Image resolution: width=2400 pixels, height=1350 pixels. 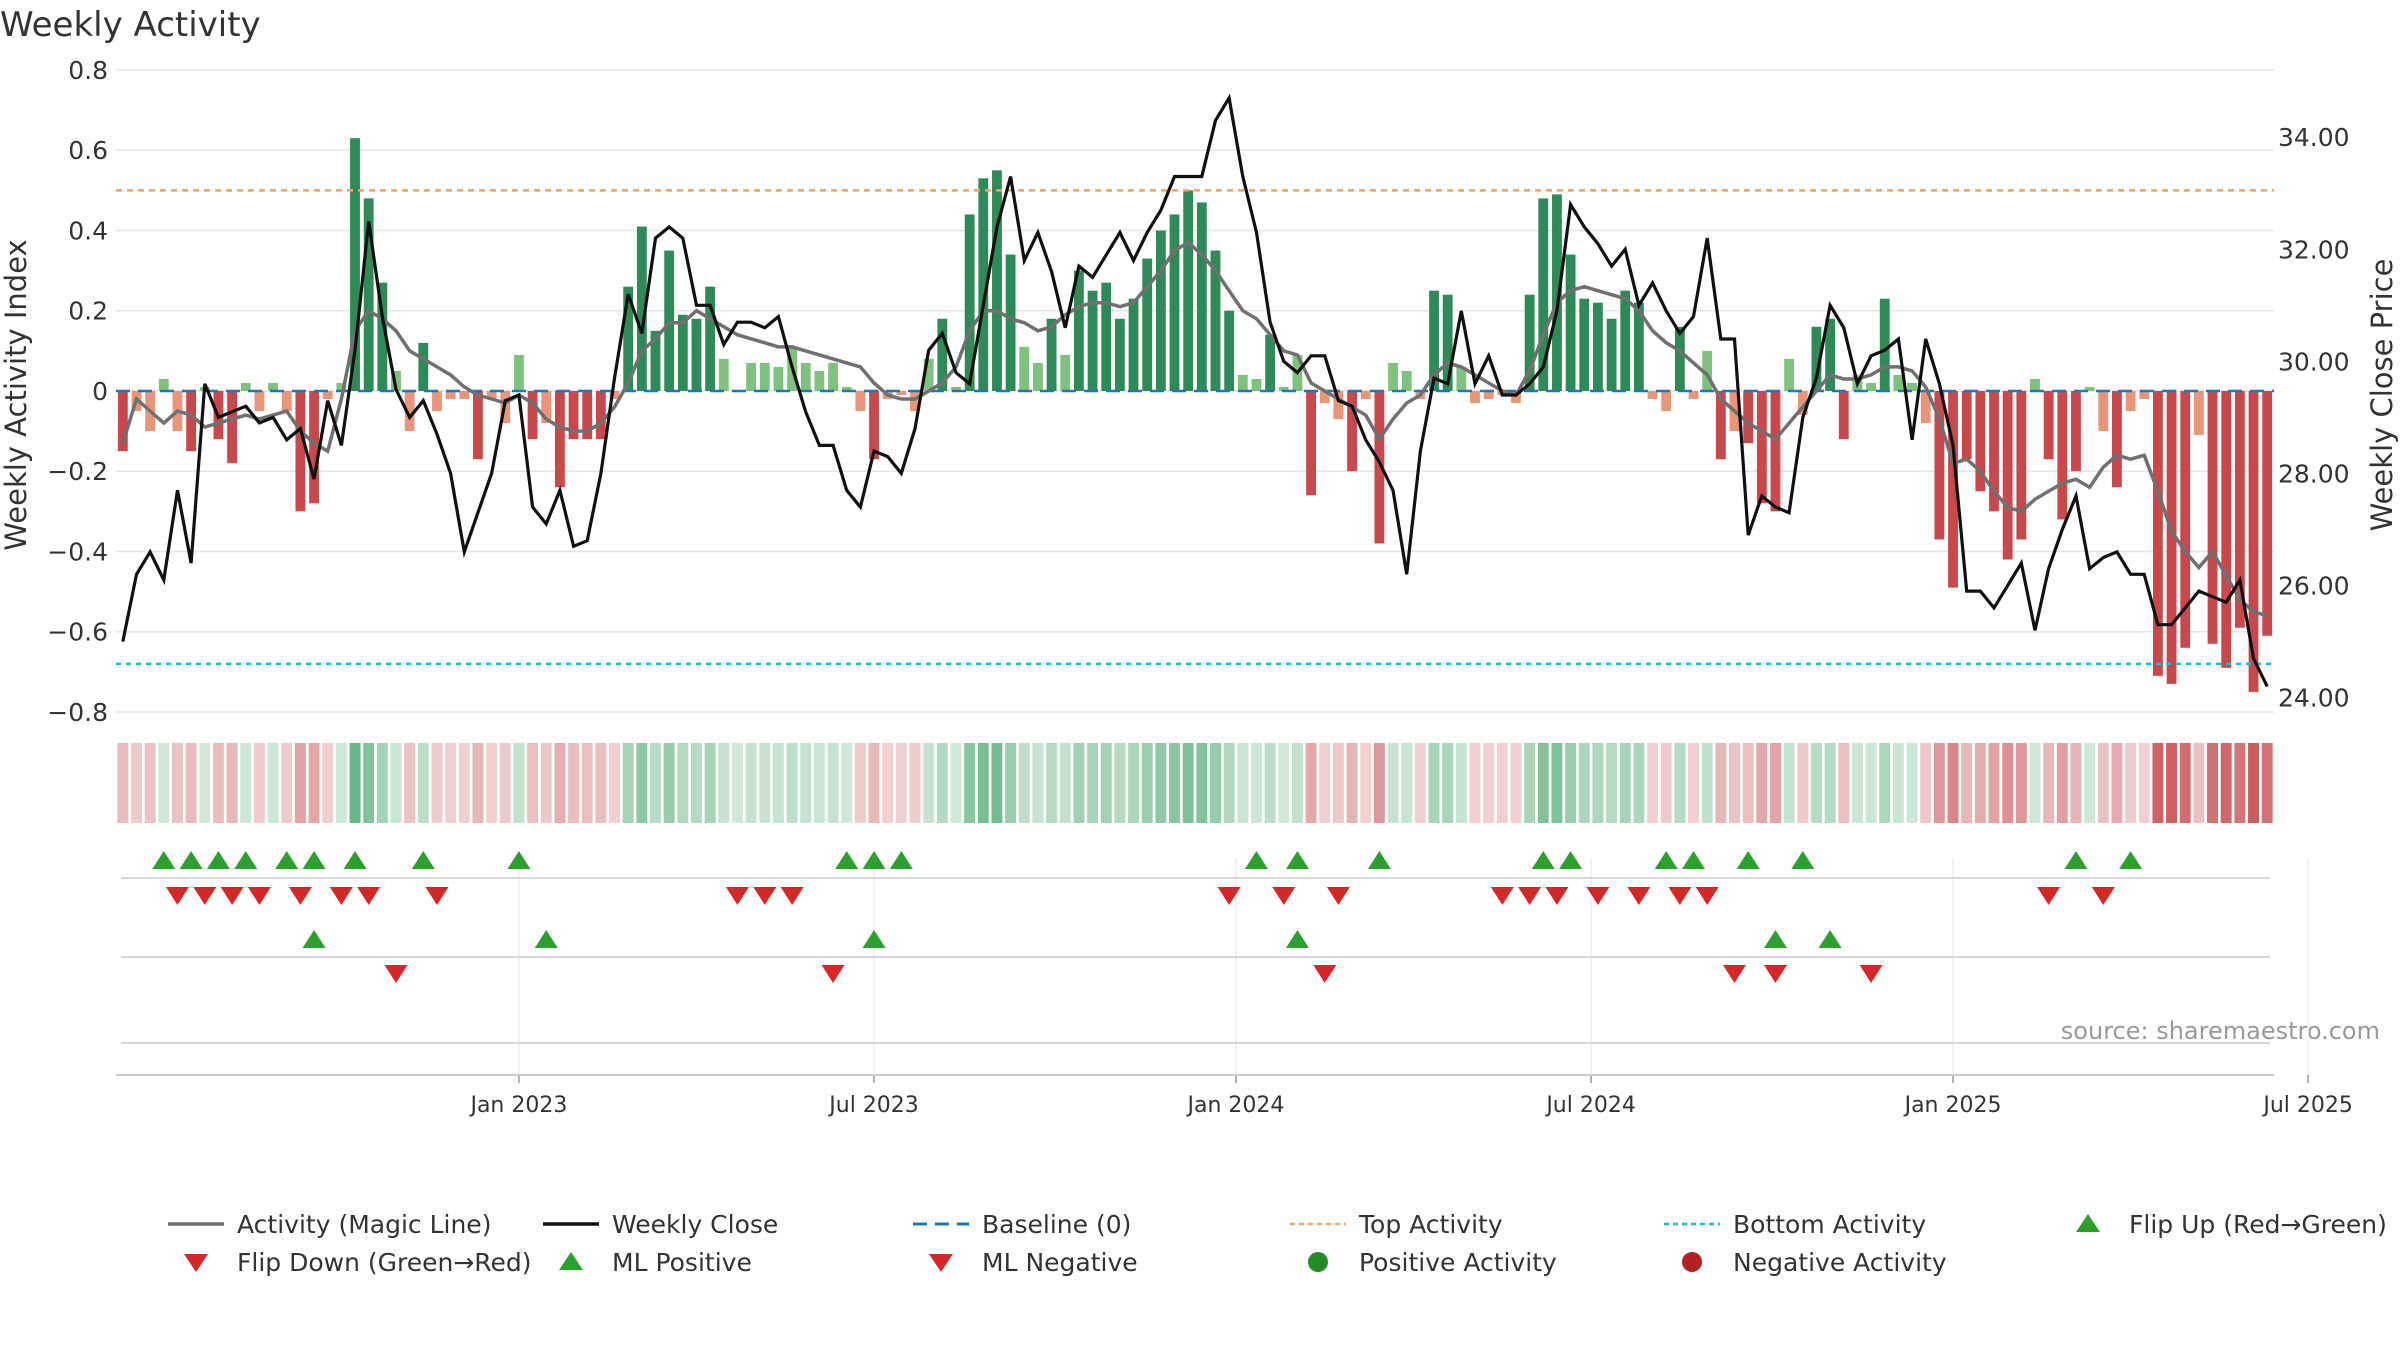 I want to click on legend-swatch-triangle-up, so click(x=2088, y=1223).